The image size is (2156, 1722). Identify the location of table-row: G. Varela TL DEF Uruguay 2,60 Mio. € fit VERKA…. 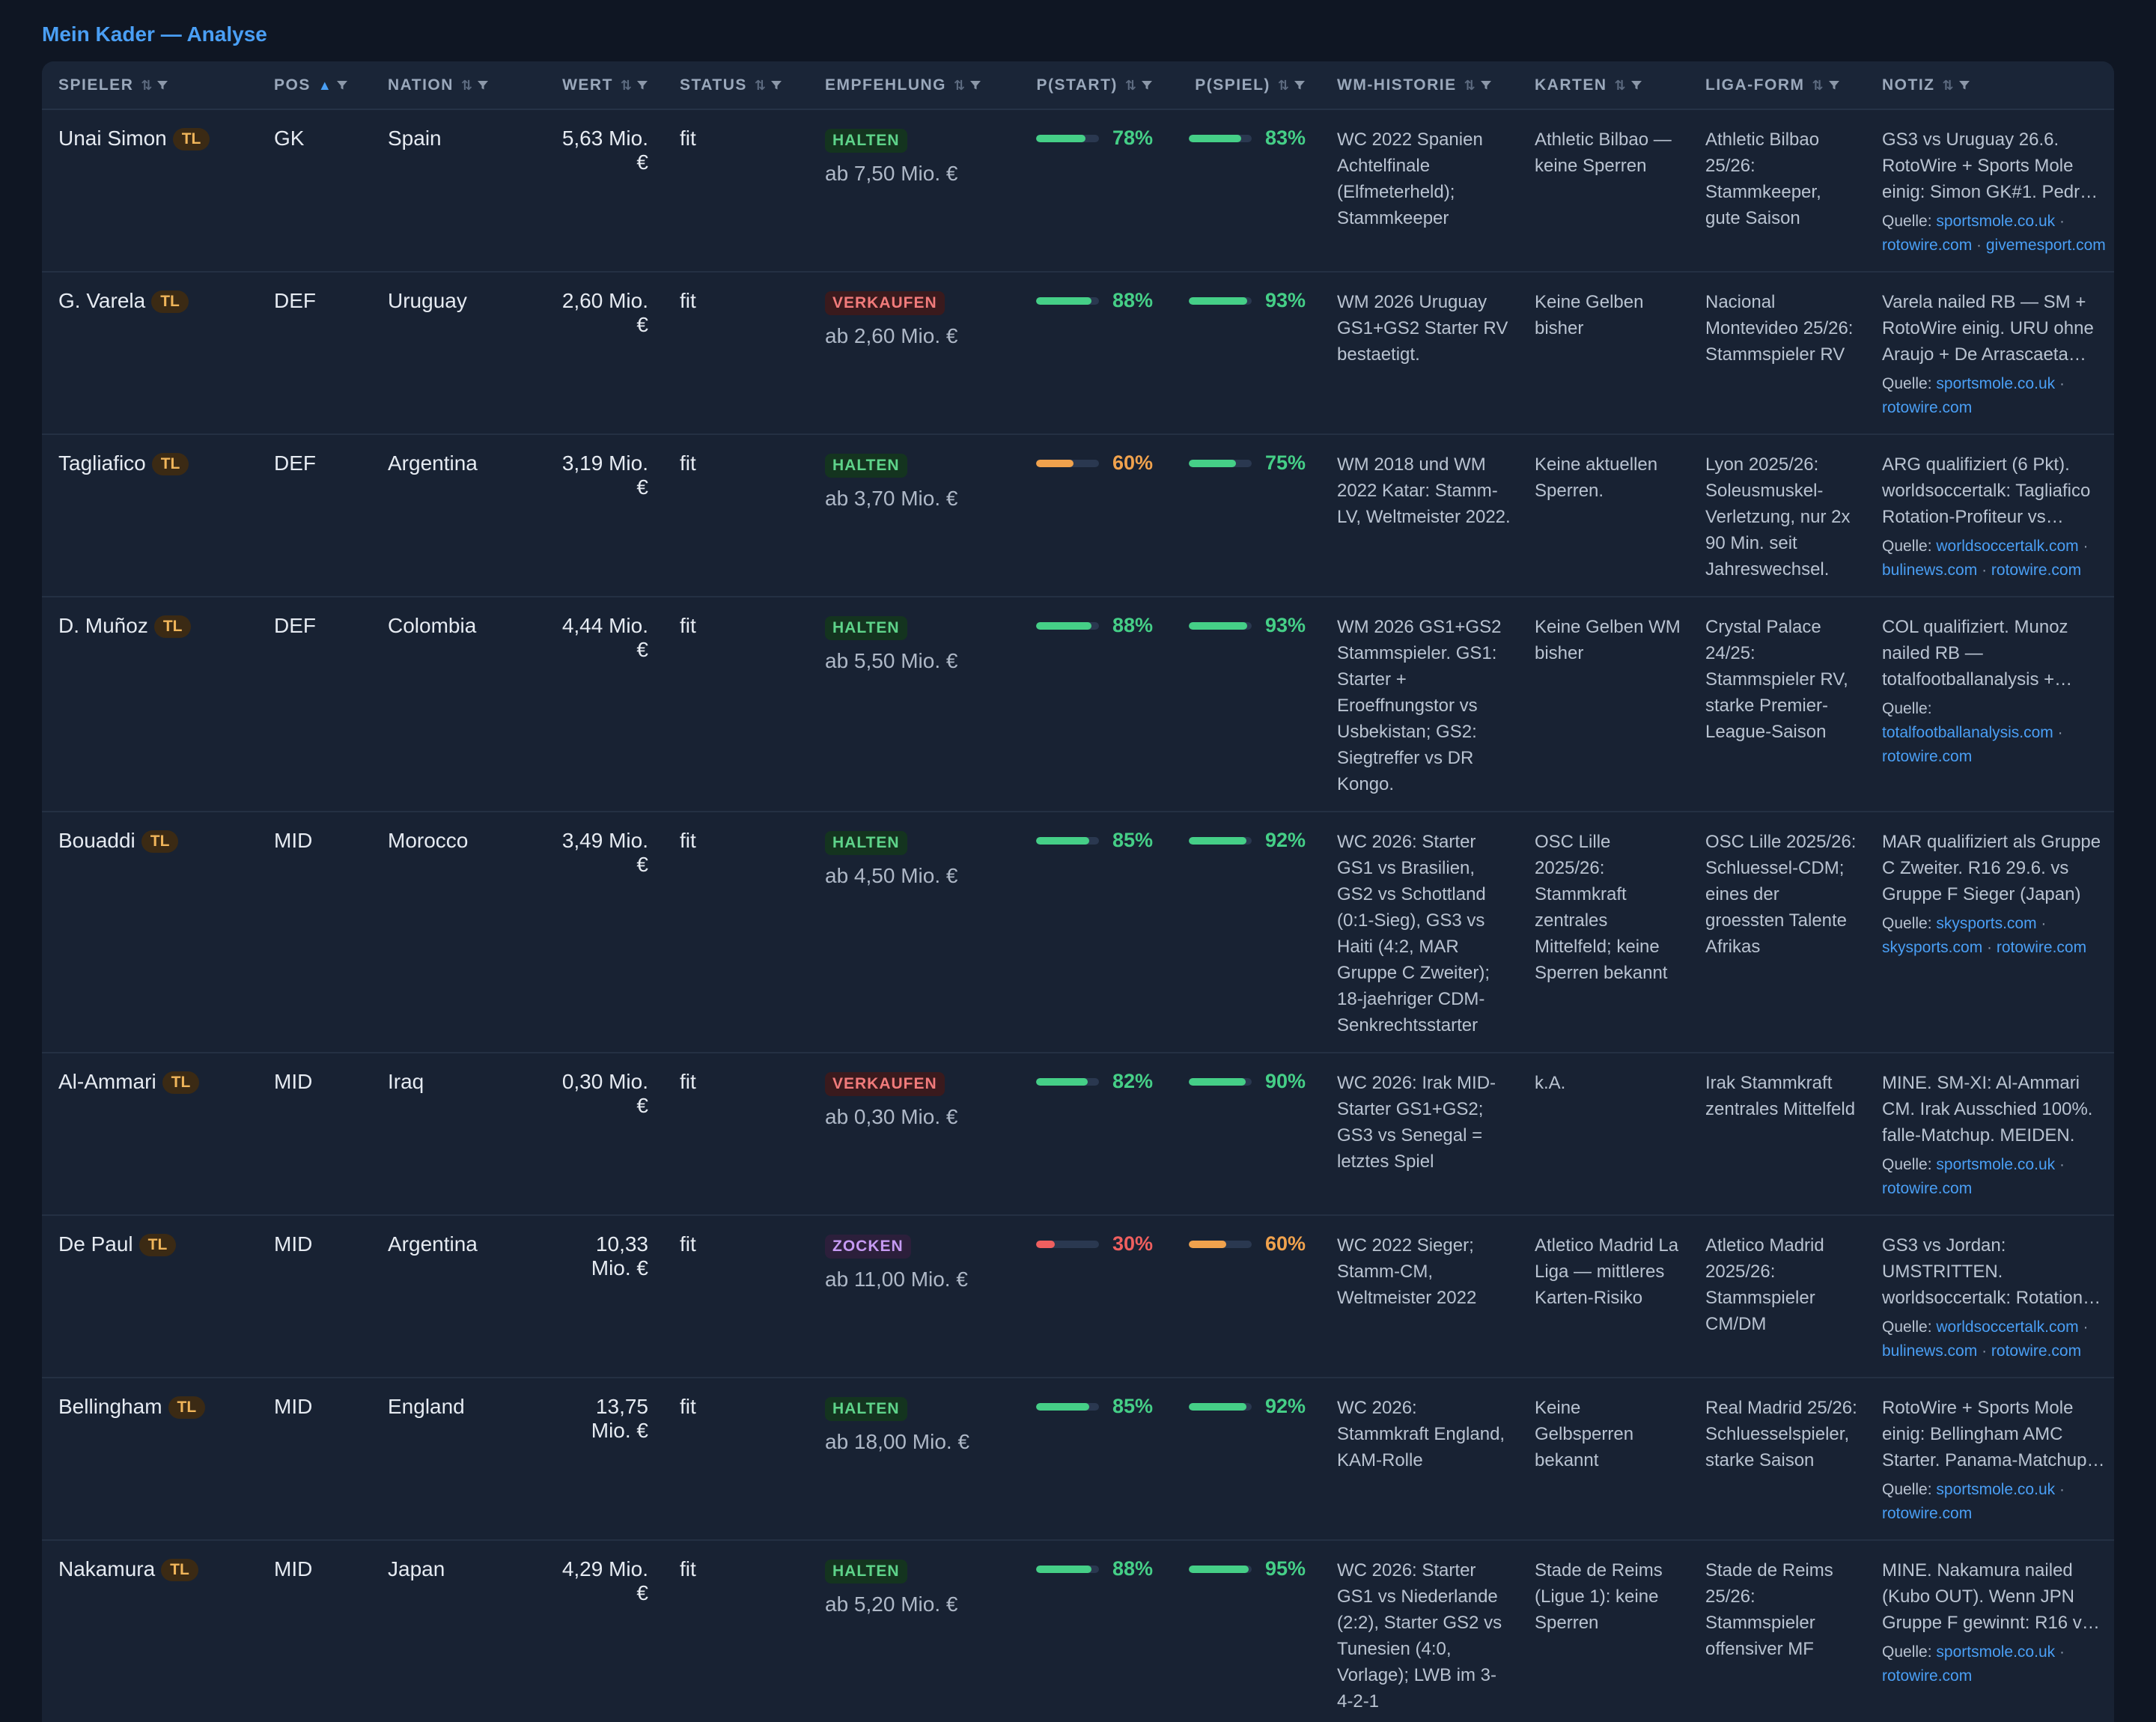
(1078, 353).